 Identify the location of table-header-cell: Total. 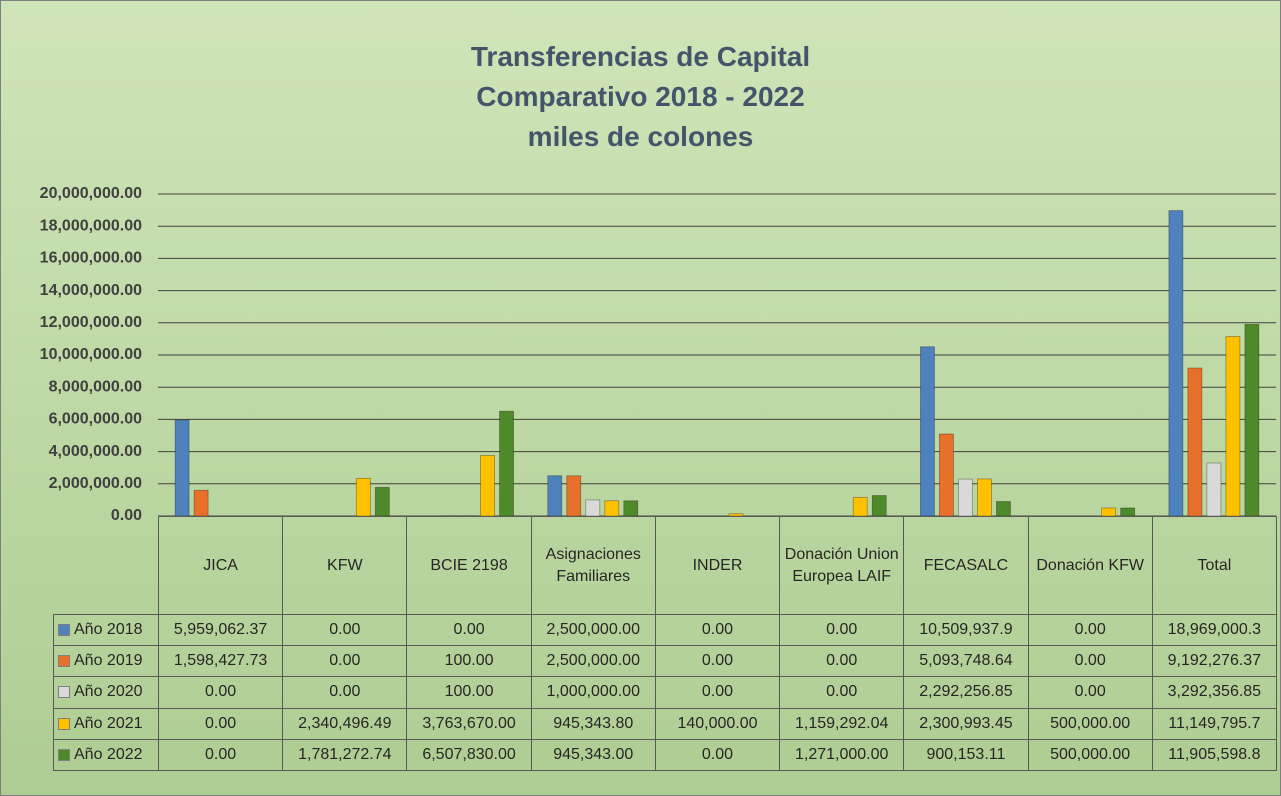
(1214, 565).